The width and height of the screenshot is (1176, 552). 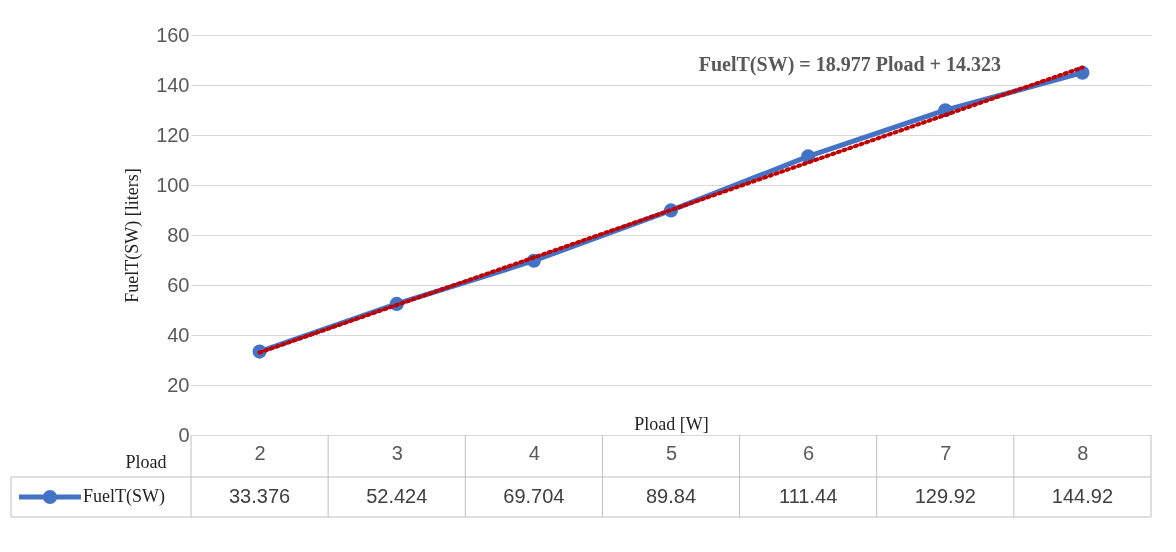 What do you see at coordinates (178, 384) in the screenshot?
I see `y-tick-label: 20` at bounding box center [178, 384].